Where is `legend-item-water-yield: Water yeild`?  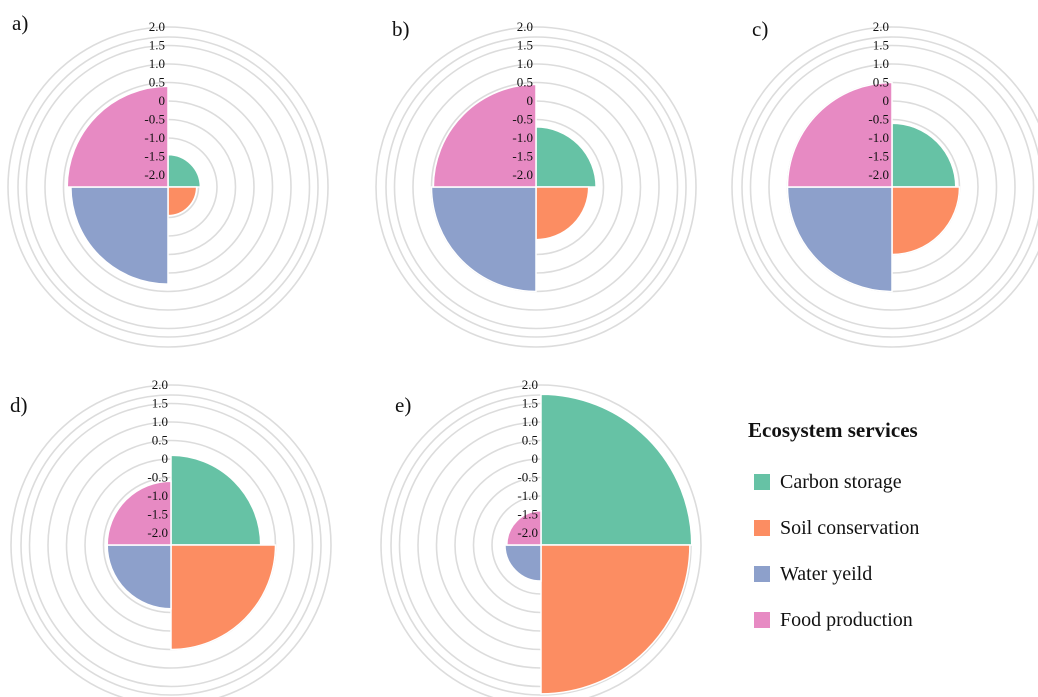
legend-item-water-yield: Water yeild is located at coordinates (888, 574).